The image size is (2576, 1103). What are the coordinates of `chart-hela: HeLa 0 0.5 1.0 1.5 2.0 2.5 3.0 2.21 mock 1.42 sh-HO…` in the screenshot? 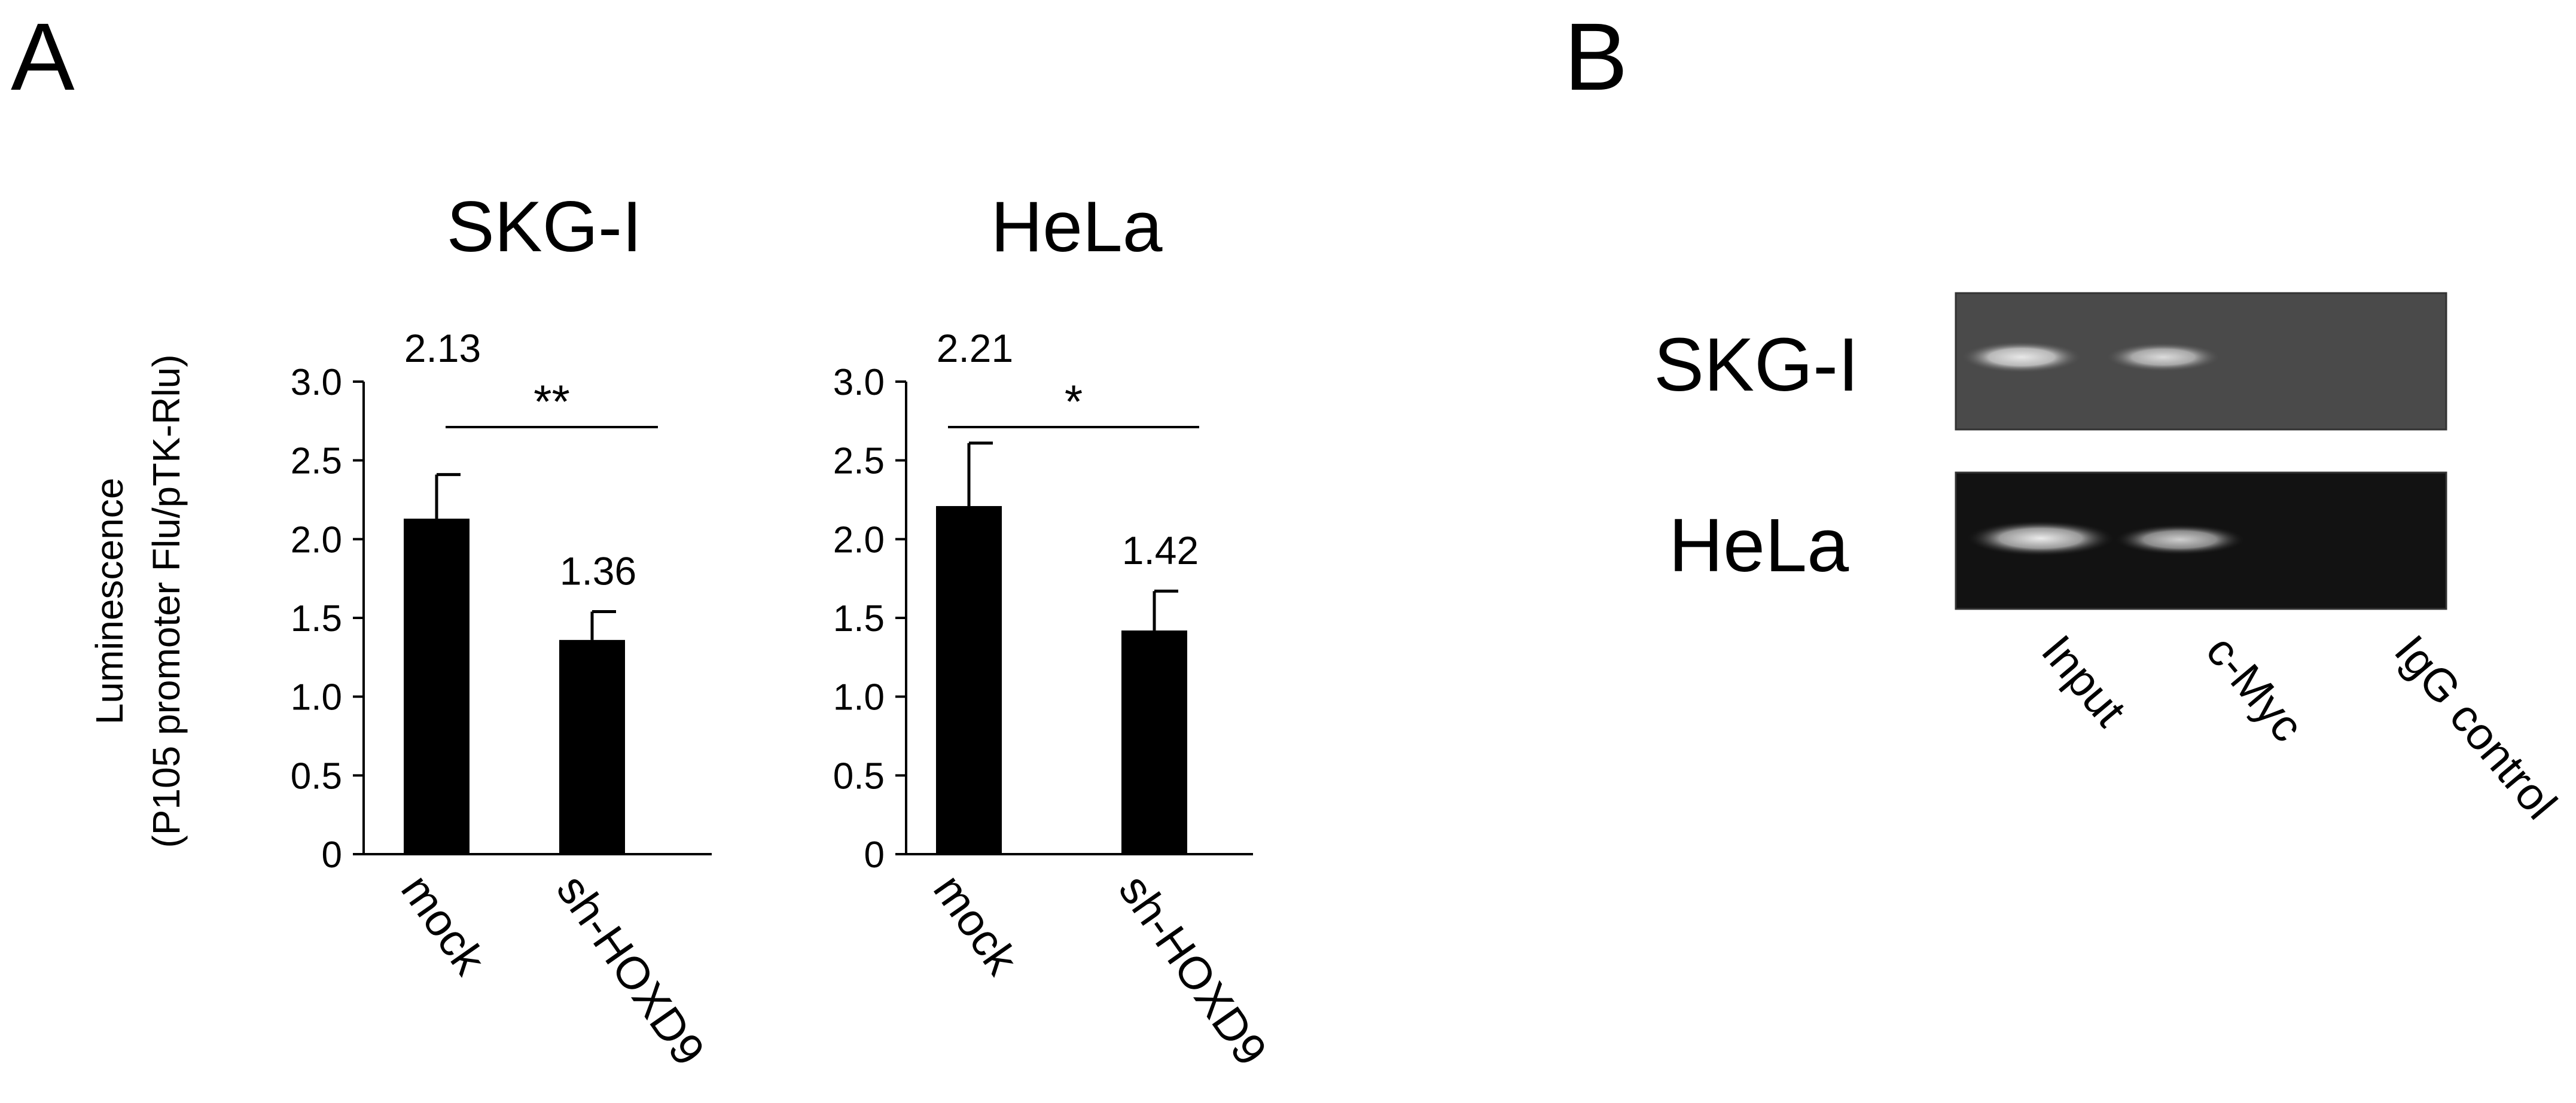 It's located at (1055, 631).